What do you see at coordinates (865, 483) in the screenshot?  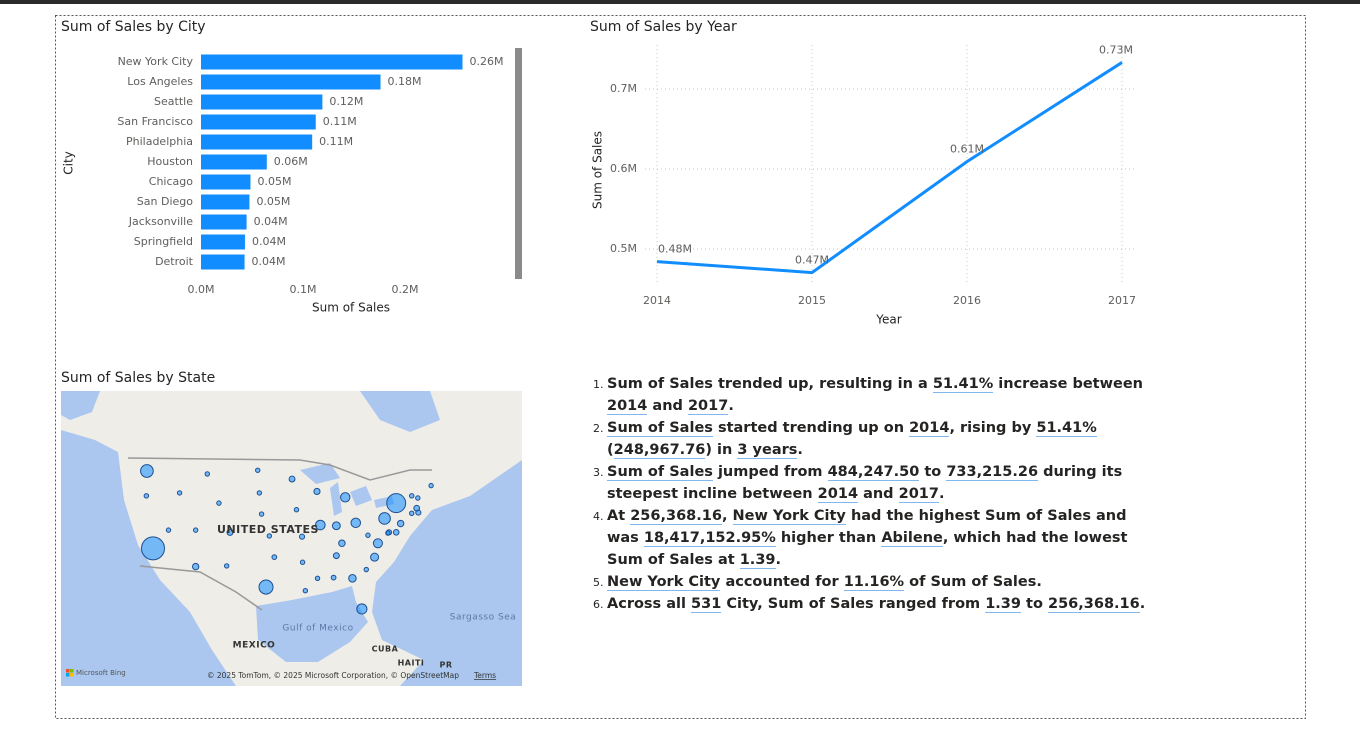 I see `narrative-text: during its steepest incline between` at bounding box center [865, 483].